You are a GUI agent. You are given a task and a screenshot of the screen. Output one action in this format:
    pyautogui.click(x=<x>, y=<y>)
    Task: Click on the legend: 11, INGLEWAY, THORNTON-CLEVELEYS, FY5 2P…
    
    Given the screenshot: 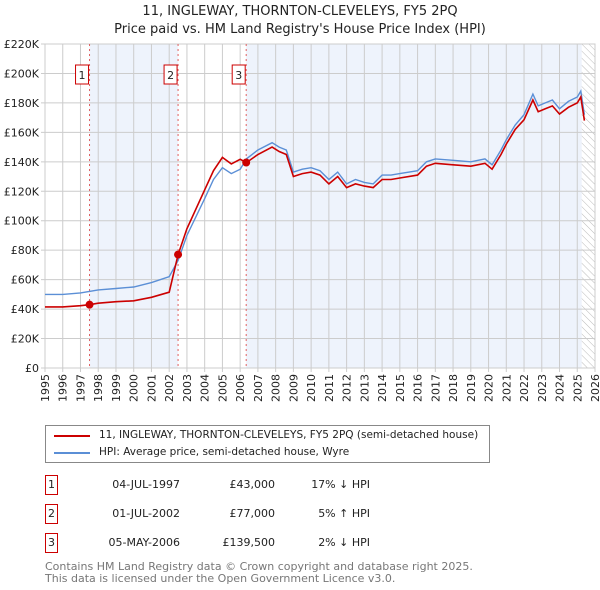 What is the action you would take?
    pyautogui.click(x=267, y=444)
    